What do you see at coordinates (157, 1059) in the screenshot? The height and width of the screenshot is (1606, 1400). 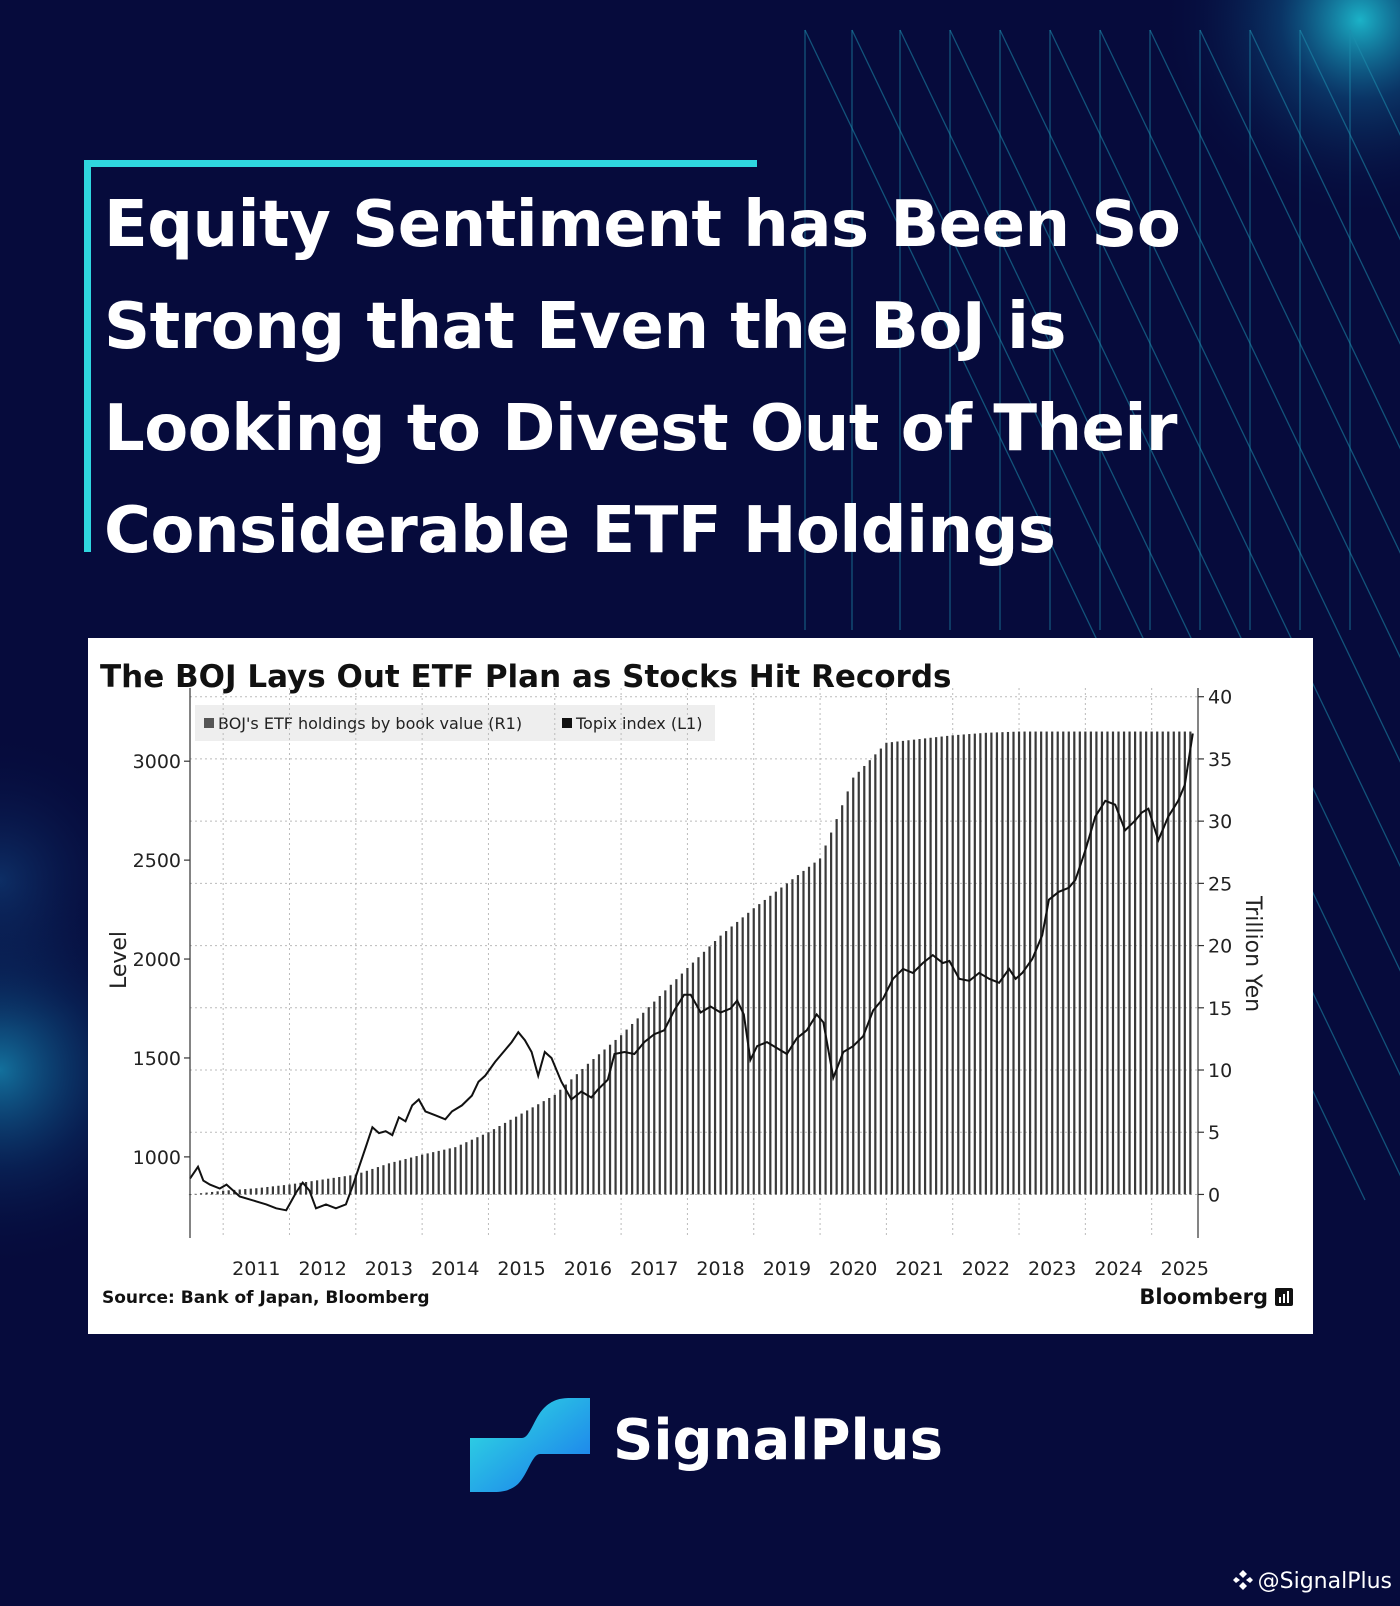 I see `left-tick-label: 1500` at bounding box center [157, 1059].